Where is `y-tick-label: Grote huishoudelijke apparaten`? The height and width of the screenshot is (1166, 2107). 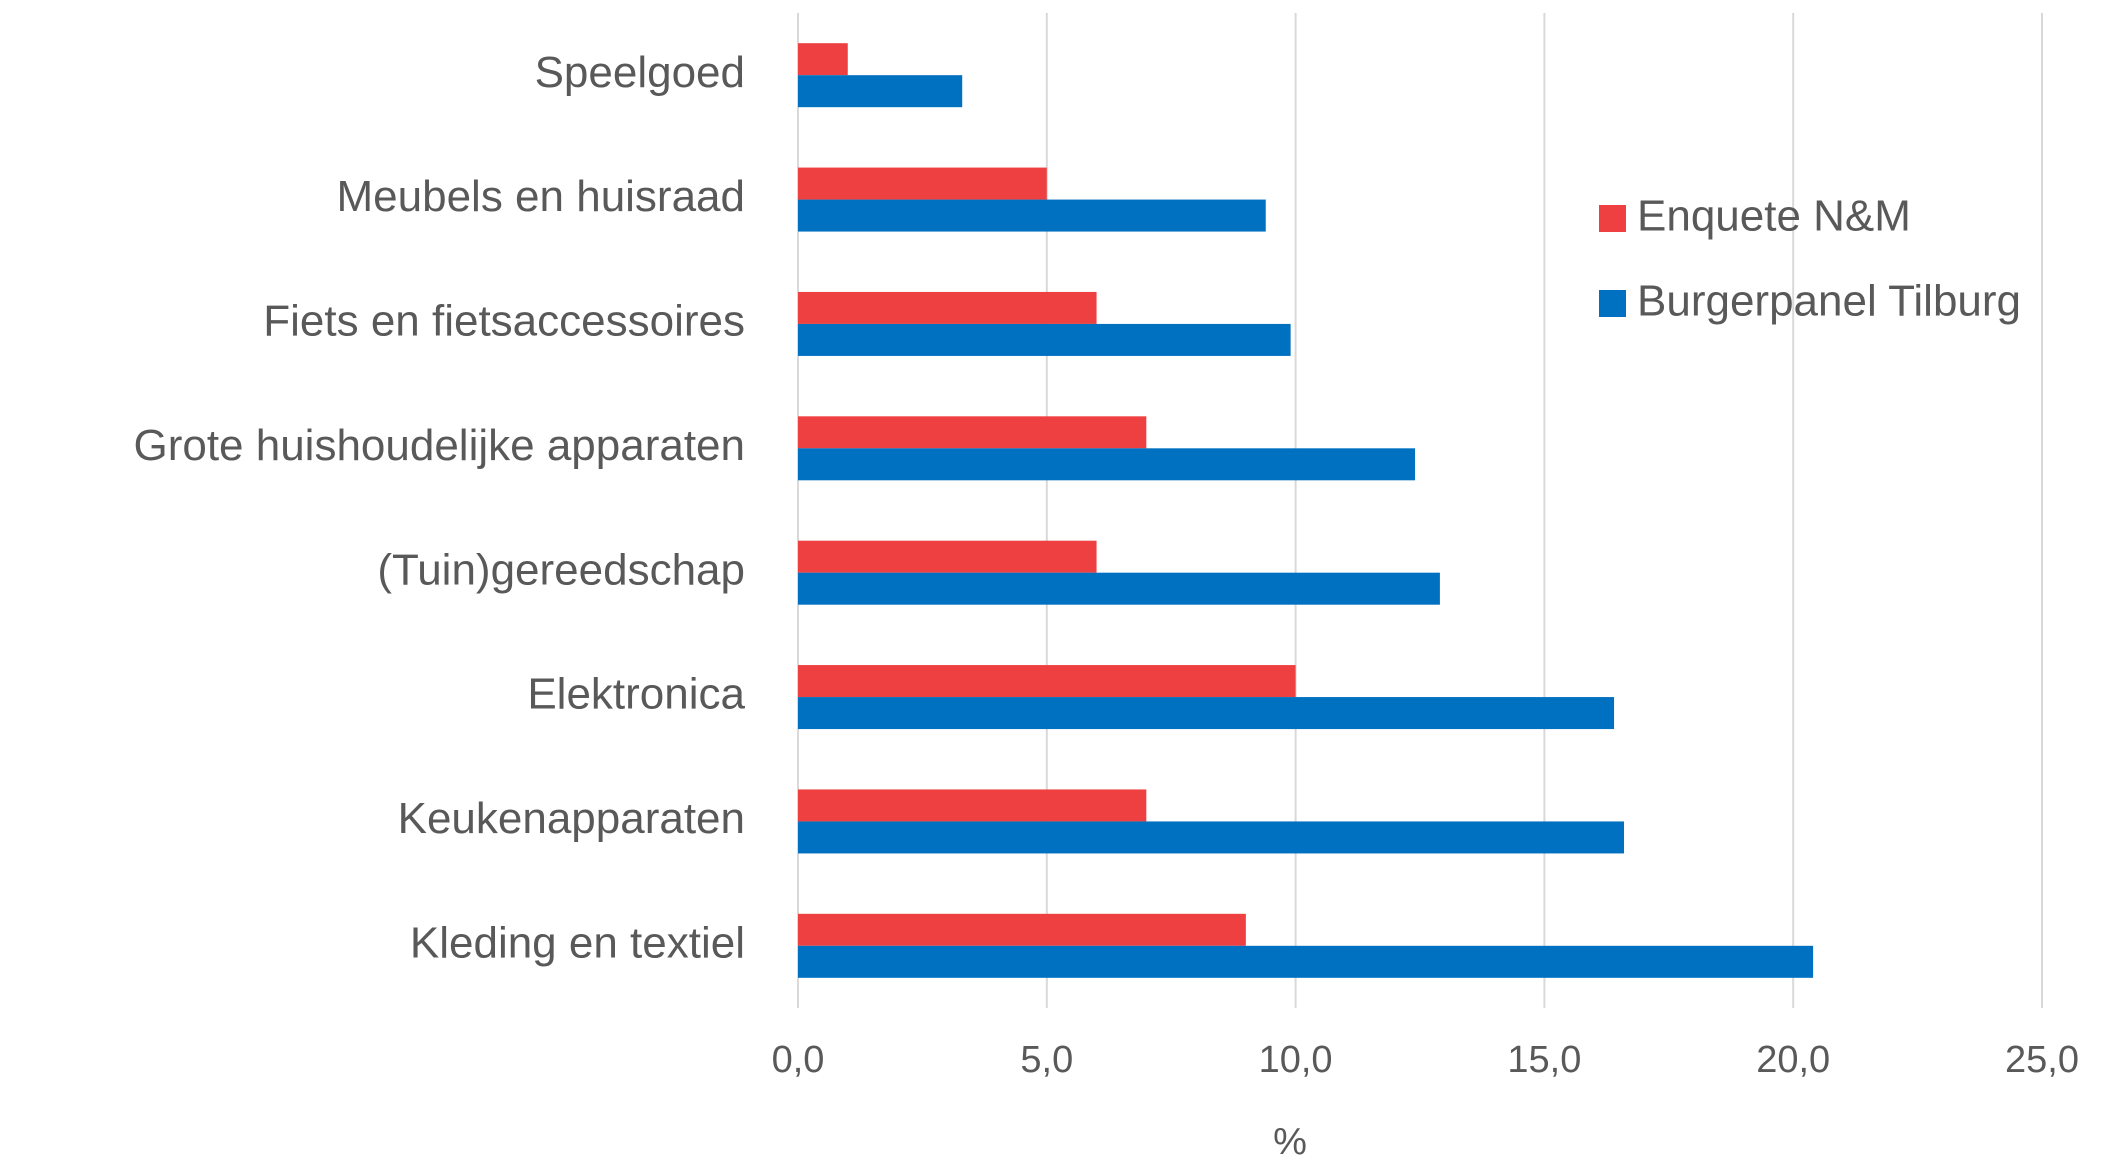
y-tick-label: Grote huishoudelijke apparaten is located at coordinates (439, 445).